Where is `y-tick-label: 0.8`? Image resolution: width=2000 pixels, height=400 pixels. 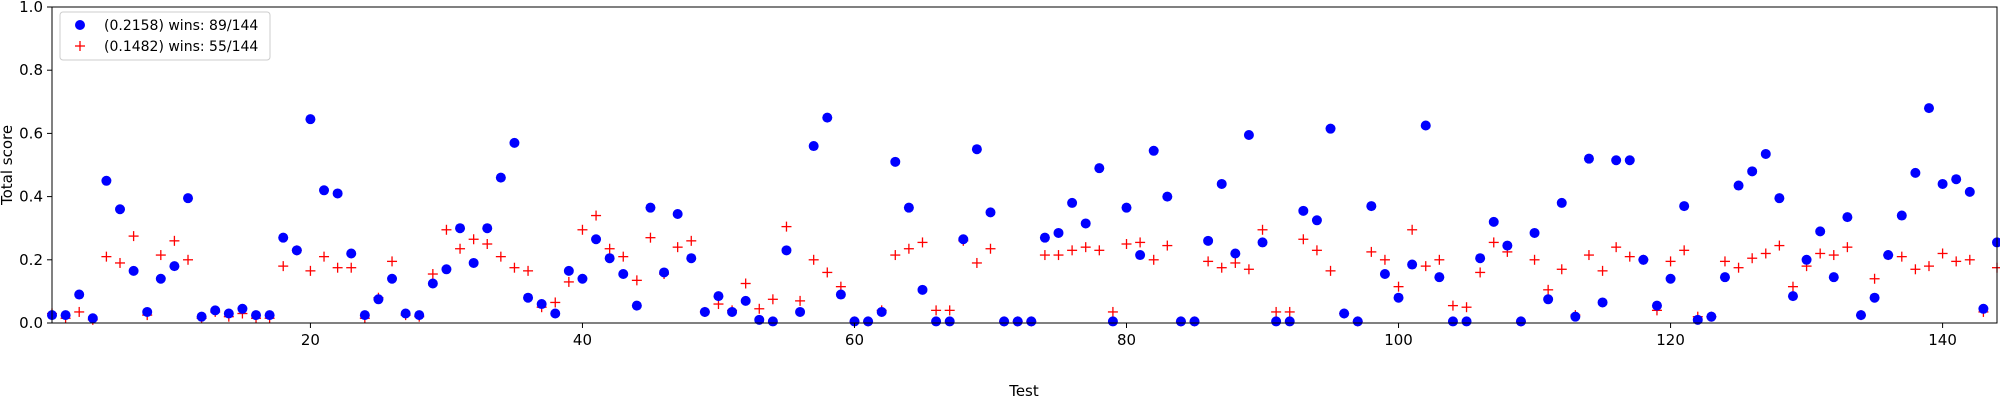
y-tick-label: 0.8 is located at coordinates (31, 70).